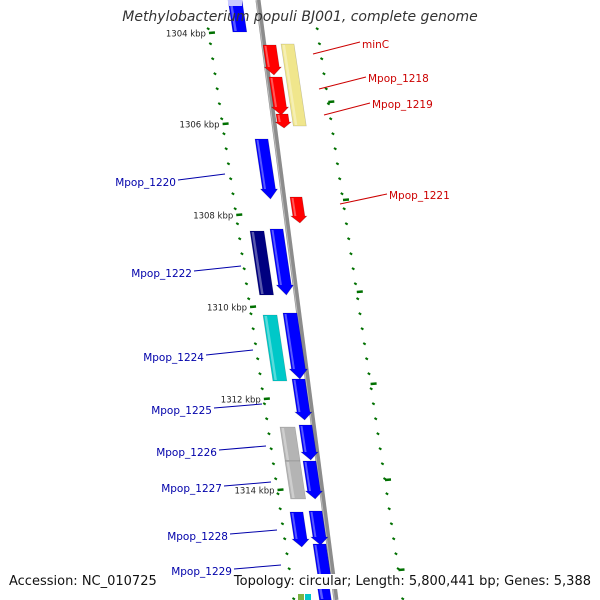 The height and width of the screenshot is (600, 600). I want to click on gene-arrow-mpop-1228-a, so click(299, 529).